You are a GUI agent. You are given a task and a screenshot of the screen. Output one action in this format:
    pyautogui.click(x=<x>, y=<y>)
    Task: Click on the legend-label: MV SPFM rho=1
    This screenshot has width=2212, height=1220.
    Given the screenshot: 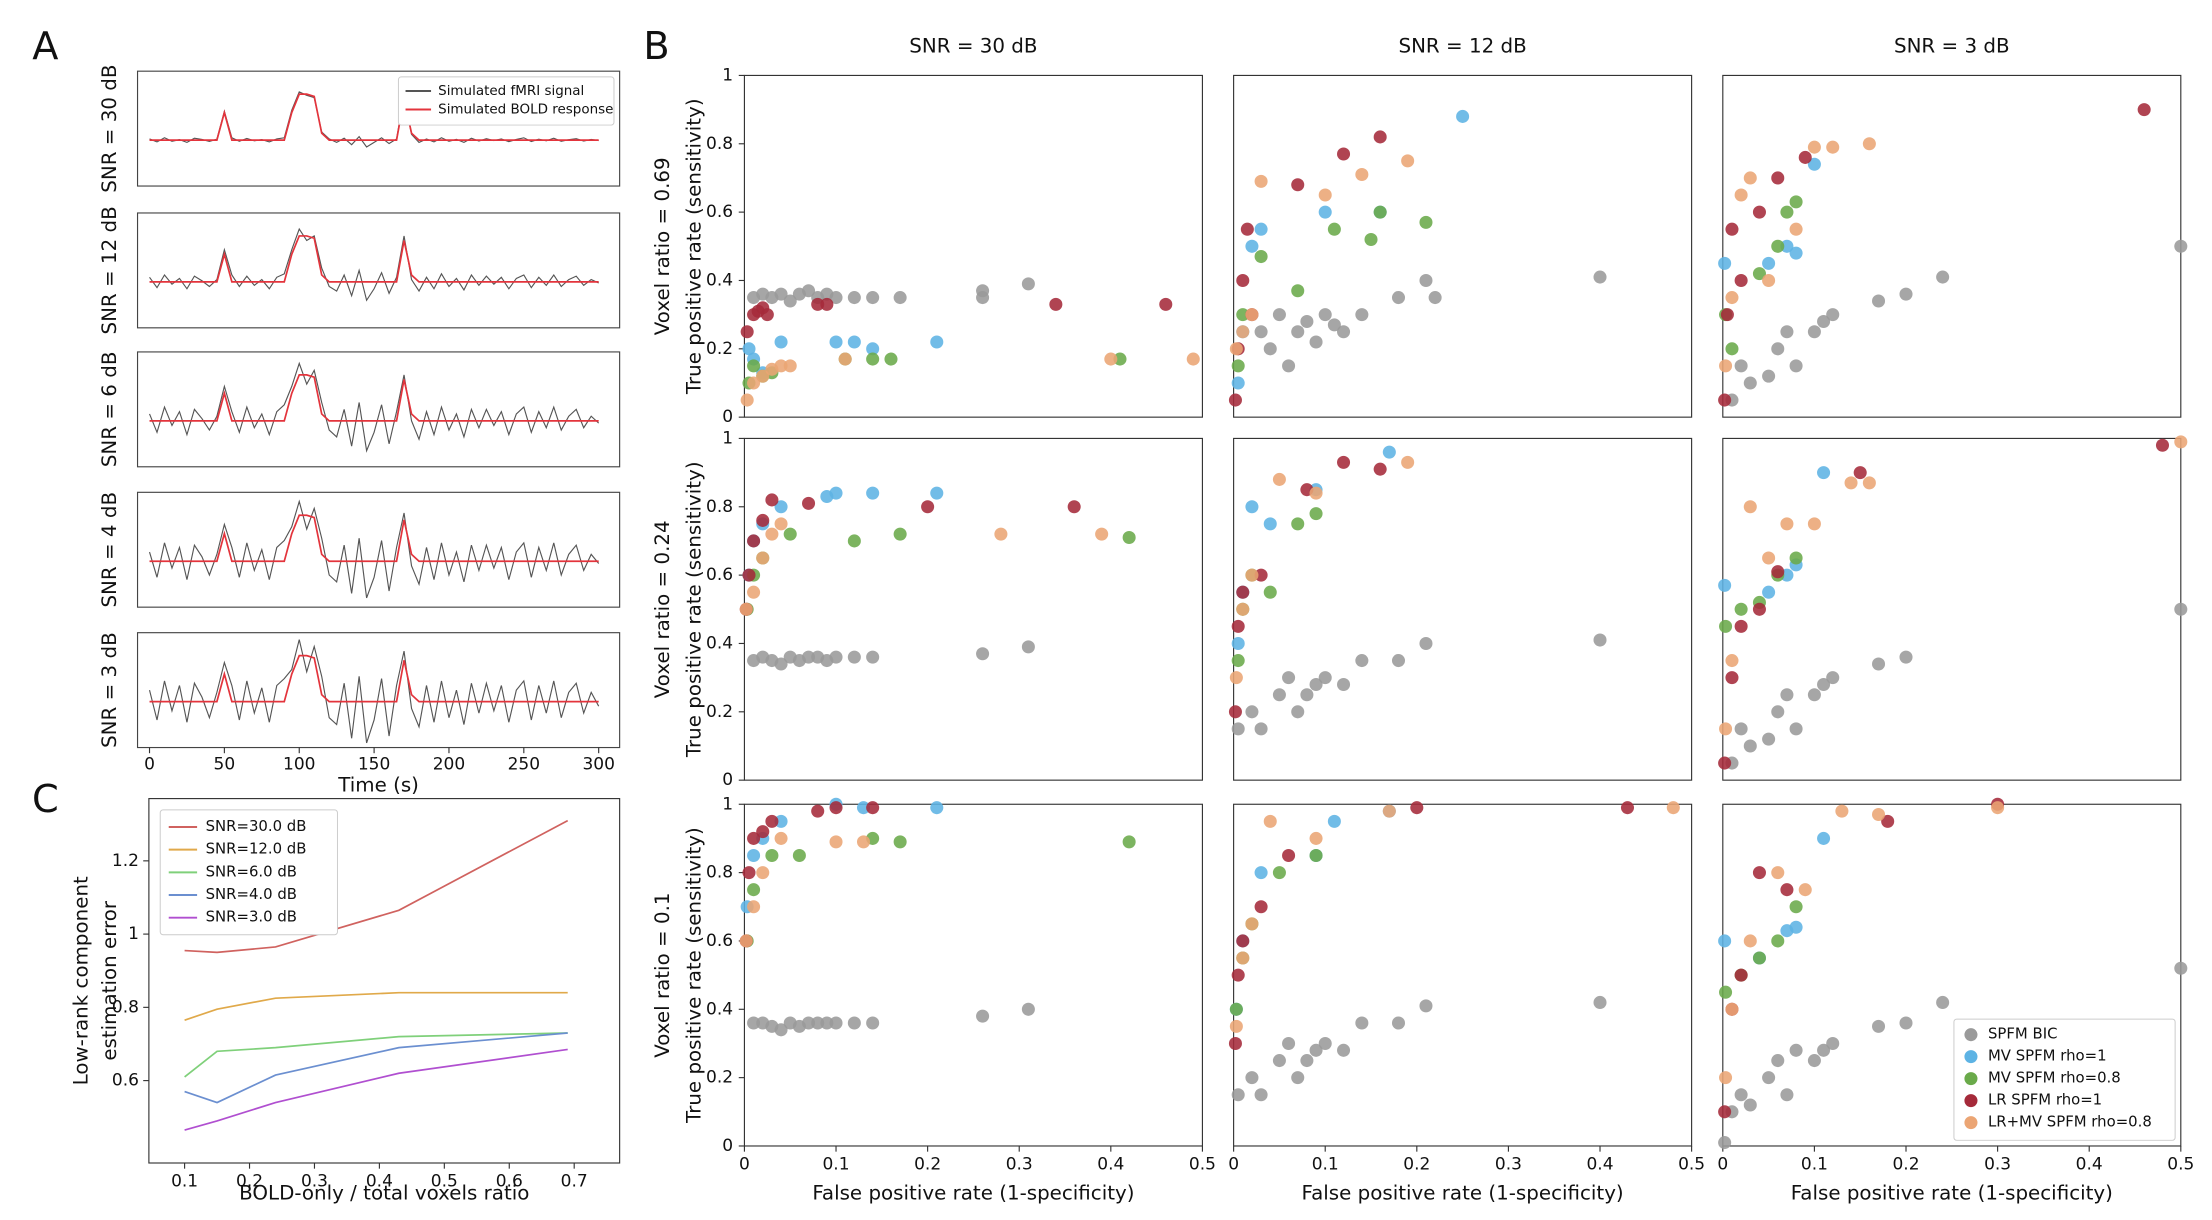 What is the action you would take?
    pyautogui.click(x=2047, y=1056)
    